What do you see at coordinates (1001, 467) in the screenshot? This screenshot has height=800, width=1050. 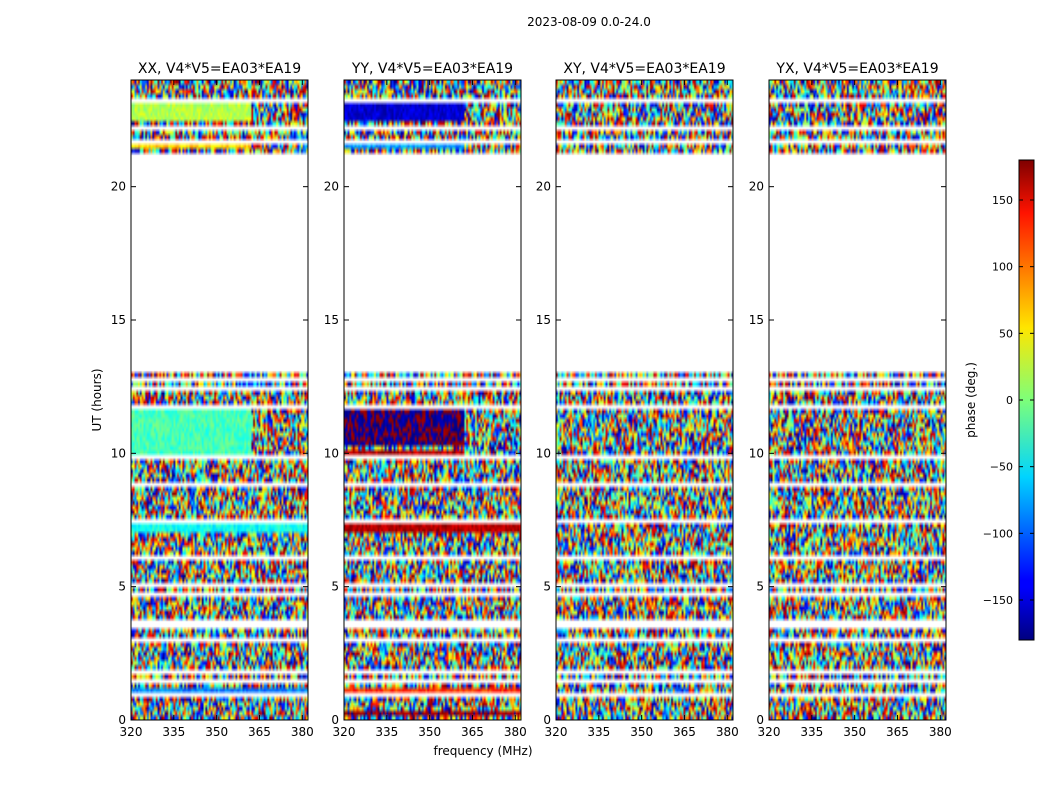 I see `colorbar-tick-label: −50` at bounding box center [1001, 467].